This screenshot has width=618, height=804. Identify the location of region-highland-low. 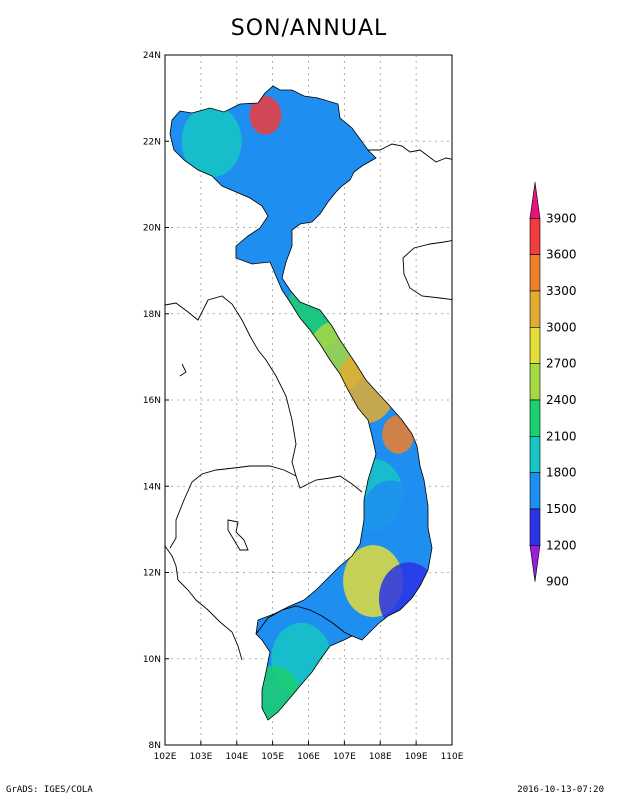
(391, 516).